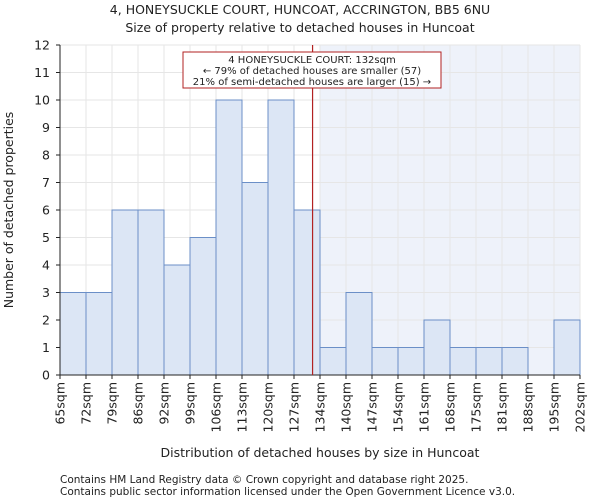  Describe the element at coordinates (333, 361) in the screenshot. I see `bar-134sqm` at that location.